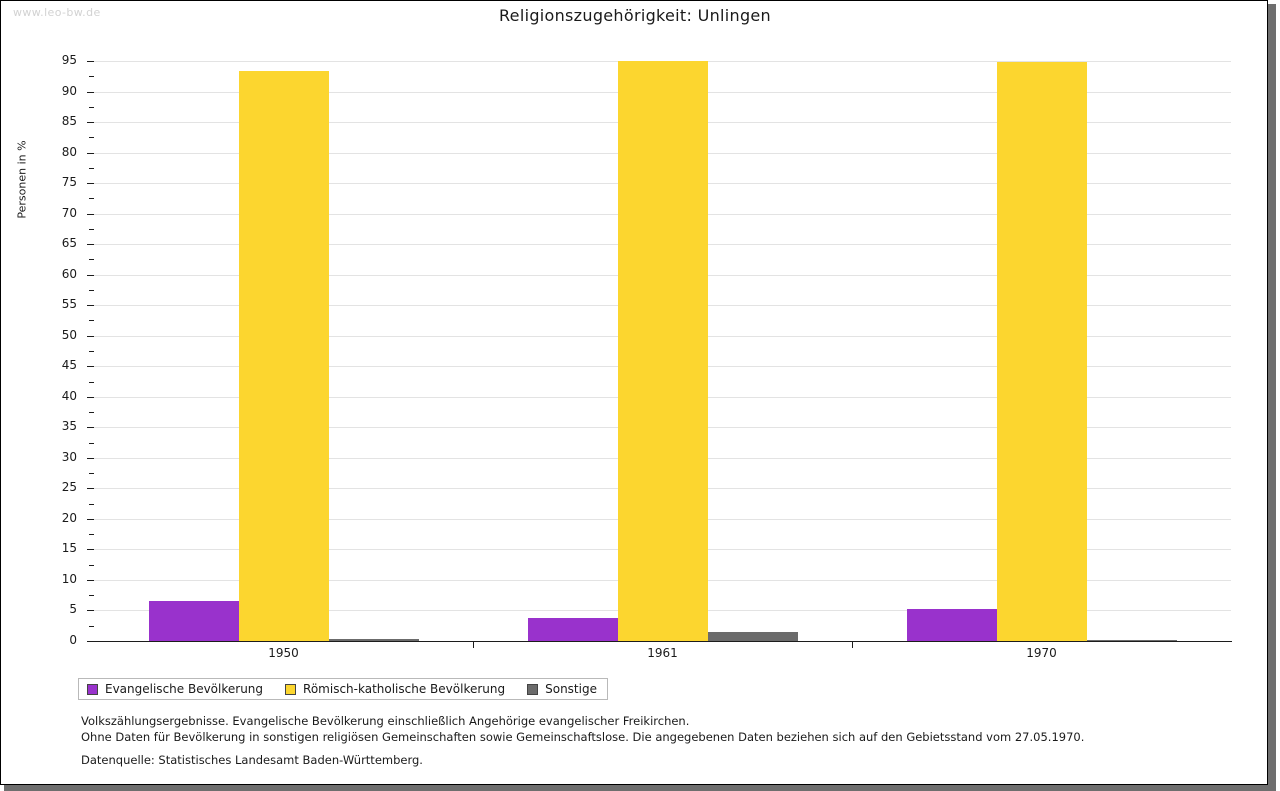 The image size is (1280, 791). What do you see at coordinates (69, 365) in the screenshot?
I see `y-tick-label: 45` at bounding box center [69, 365].